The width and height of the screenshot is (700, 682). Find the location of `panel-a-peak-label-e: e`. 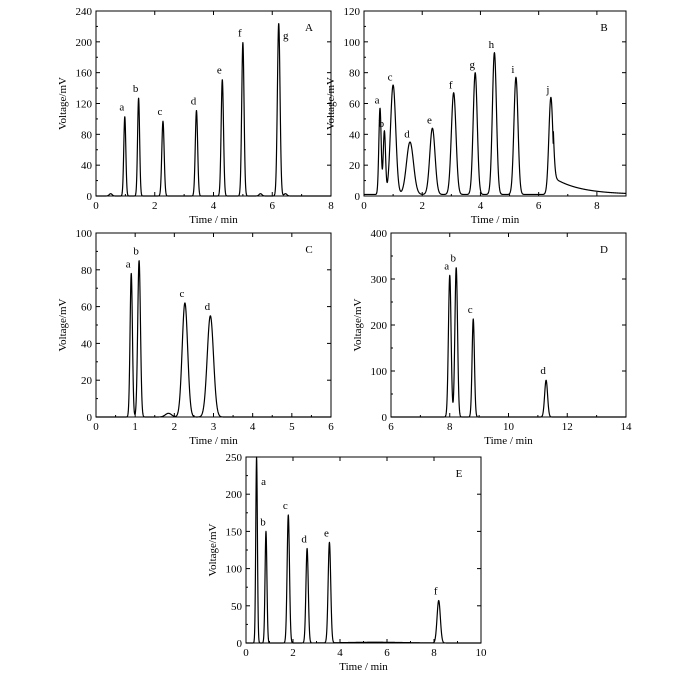

panel-a-peak-label-e: e is located at coordinates (219, 71).